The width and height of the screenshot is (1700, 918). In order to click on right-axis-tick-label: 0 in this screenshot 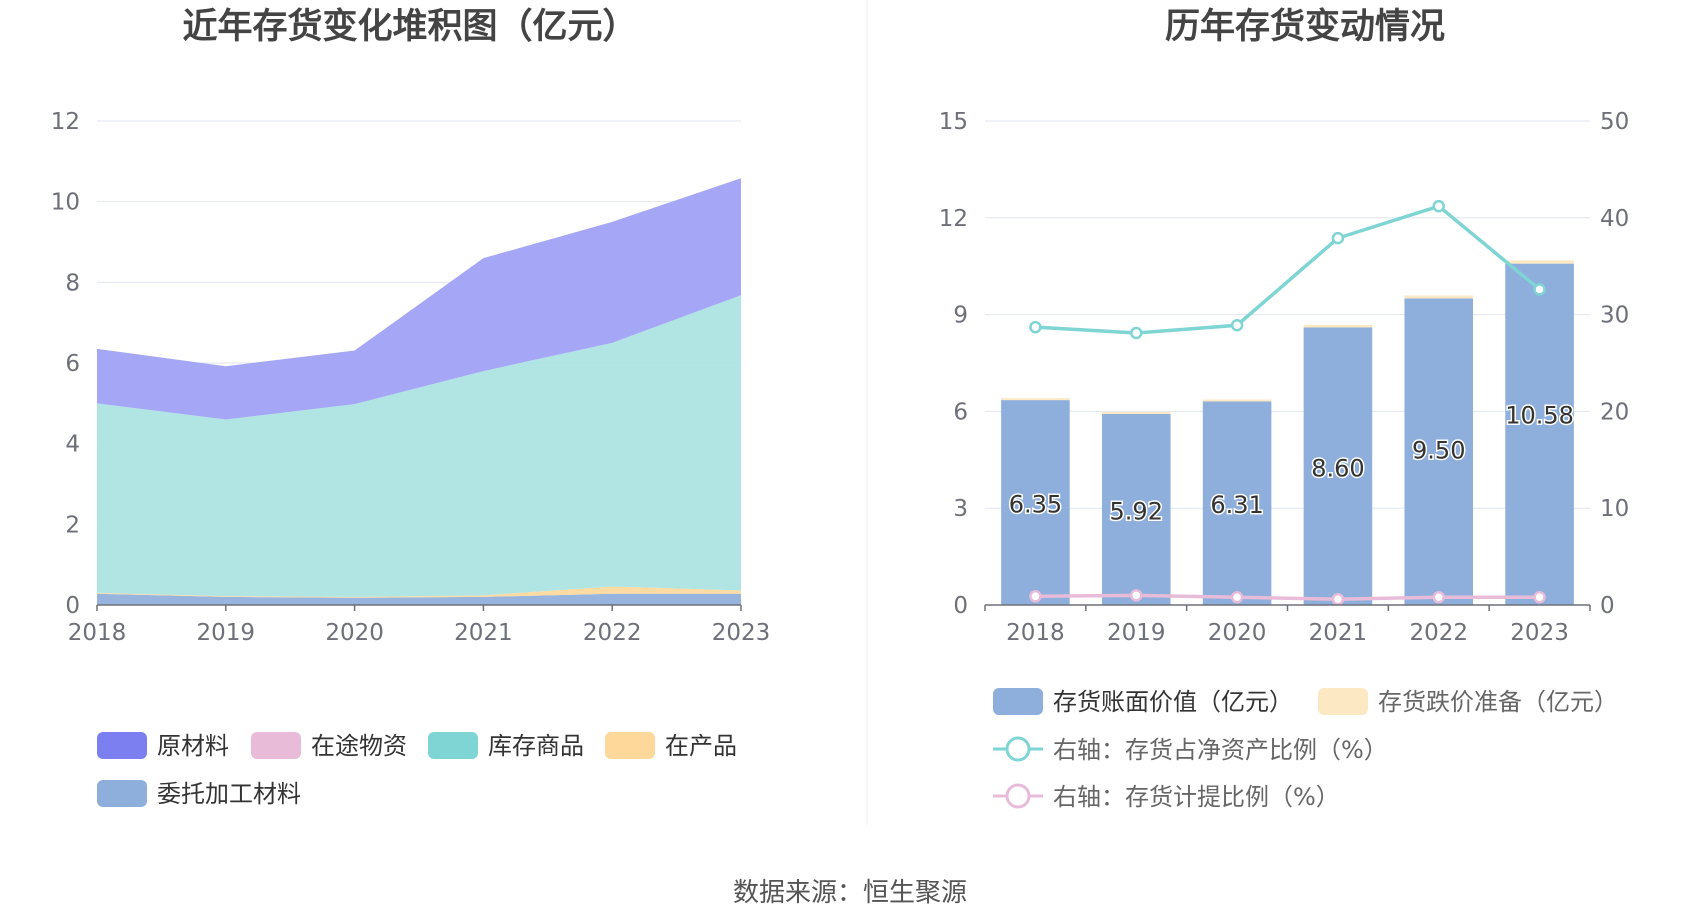, I will do `click(1607, 606)`.